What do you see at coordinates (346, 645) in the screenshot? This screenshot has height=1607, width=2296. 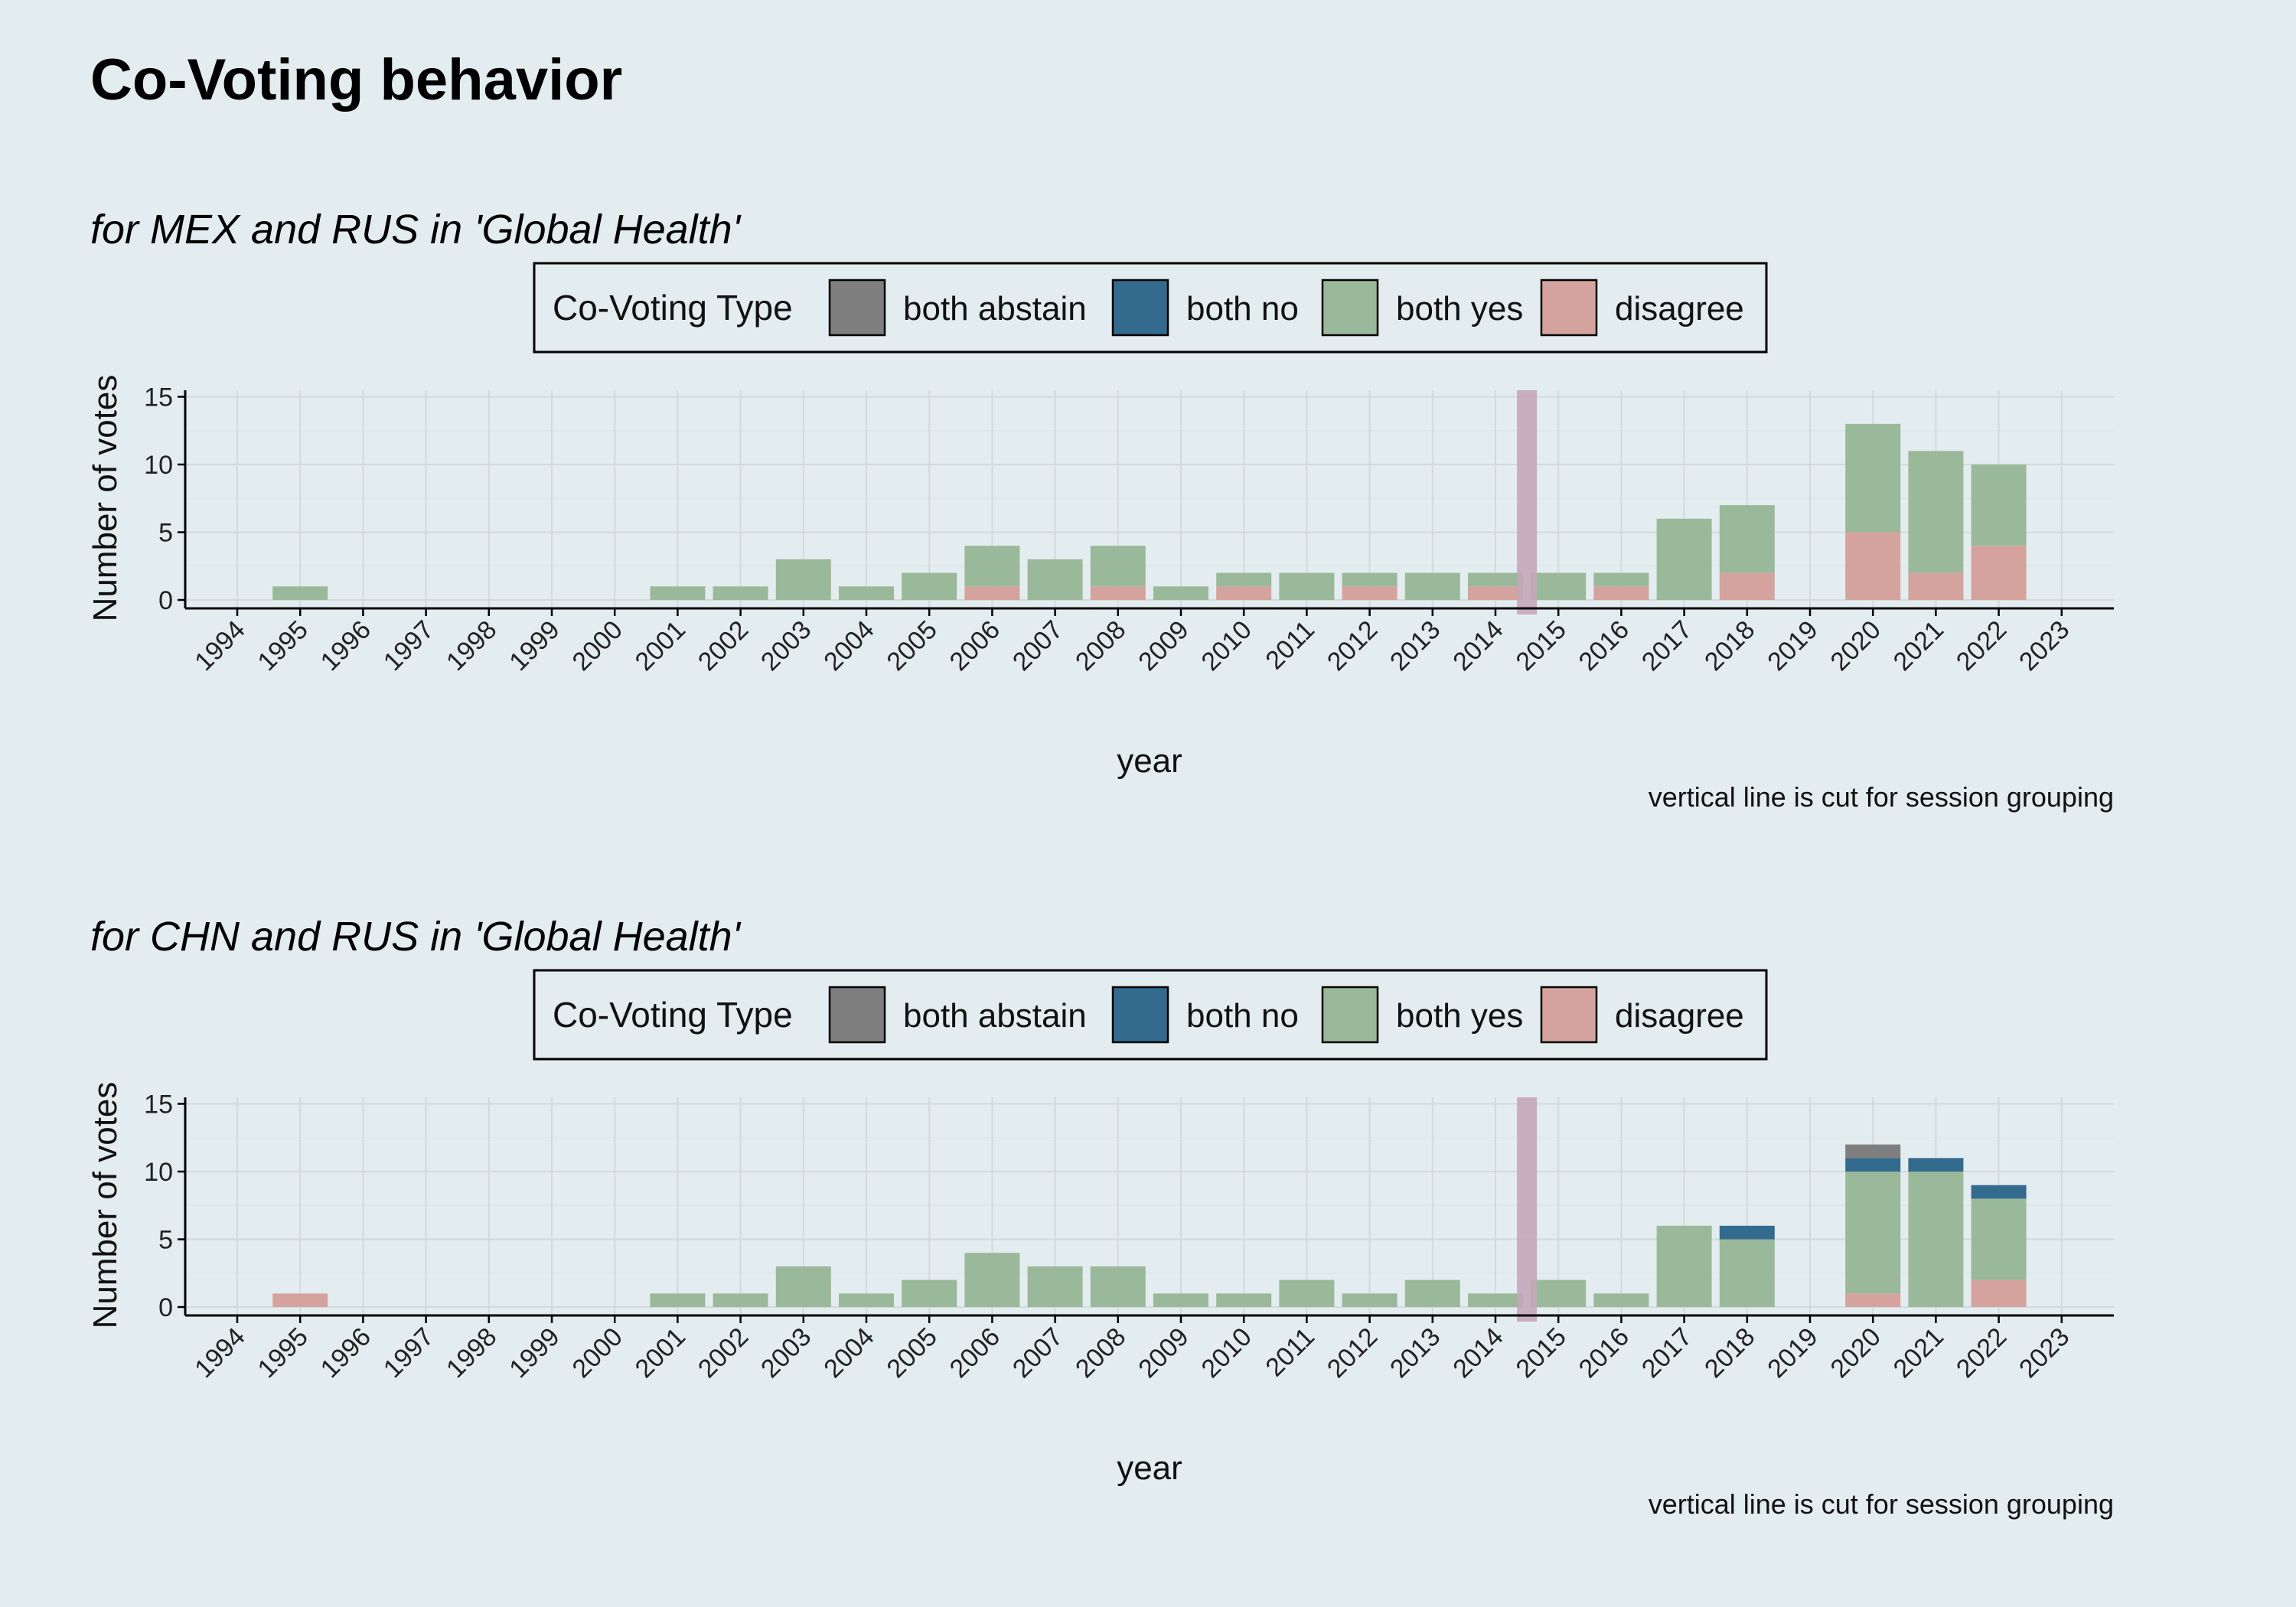 I see `x-tick-label: 1996` at bounding box center [346, 645].